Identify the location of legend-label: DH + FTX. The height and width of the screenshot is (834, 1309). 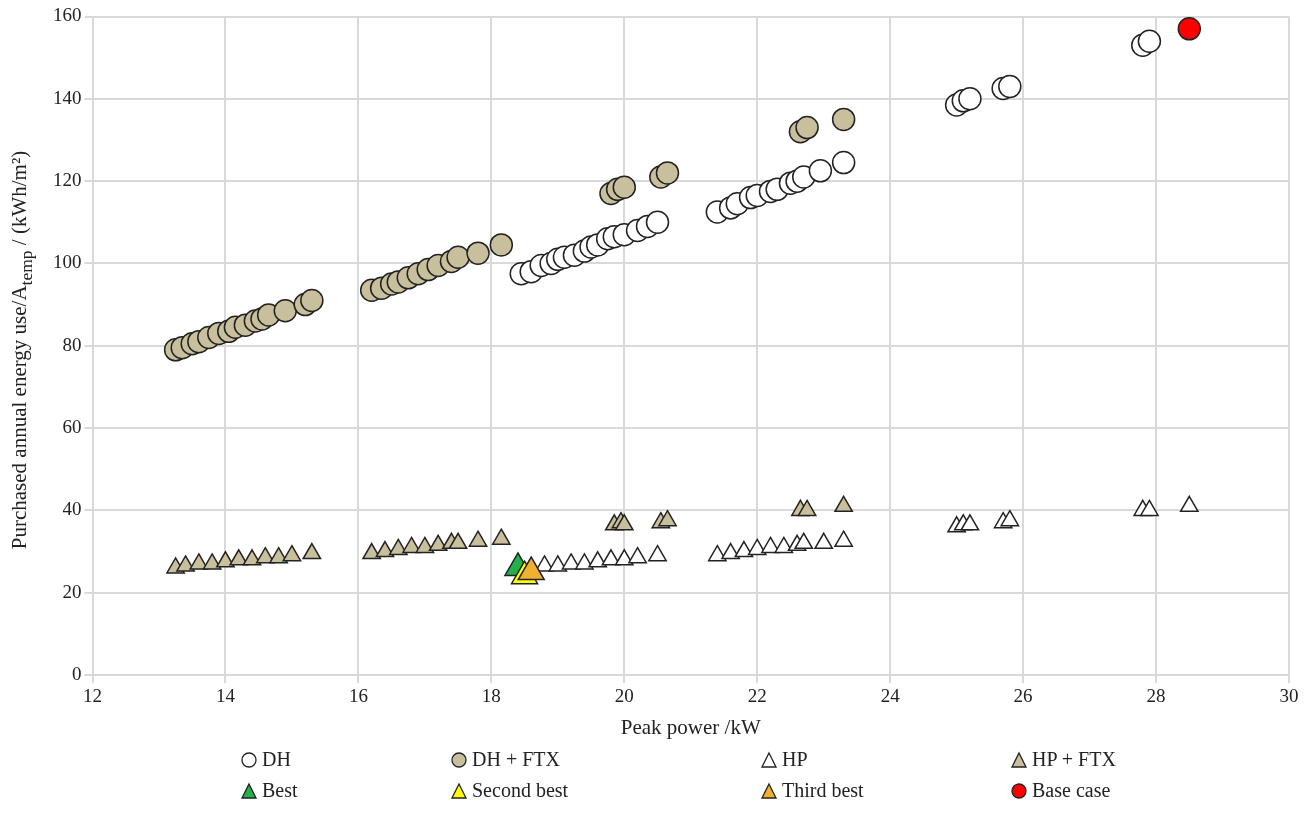
(516, 759).